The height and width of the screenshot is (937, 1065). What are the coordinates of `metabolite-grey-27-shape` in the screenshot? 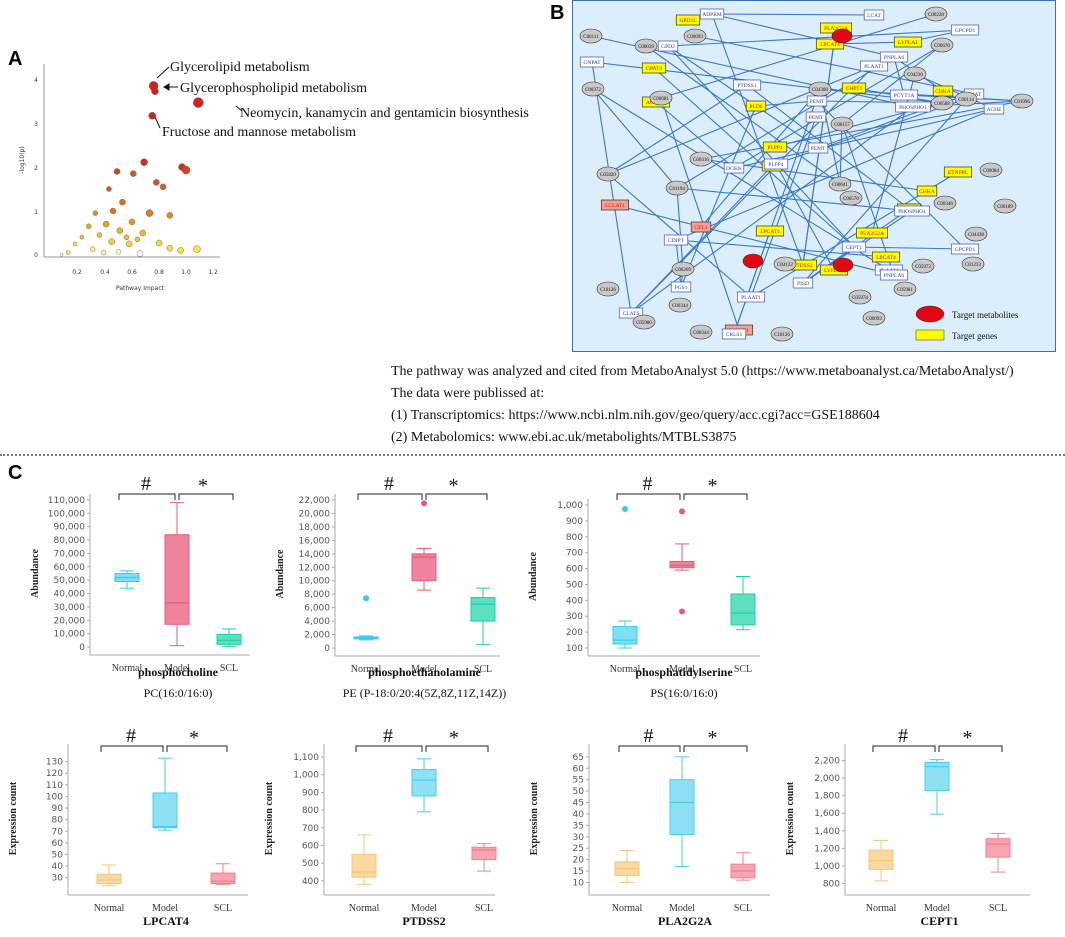 It's located at (644, 322).